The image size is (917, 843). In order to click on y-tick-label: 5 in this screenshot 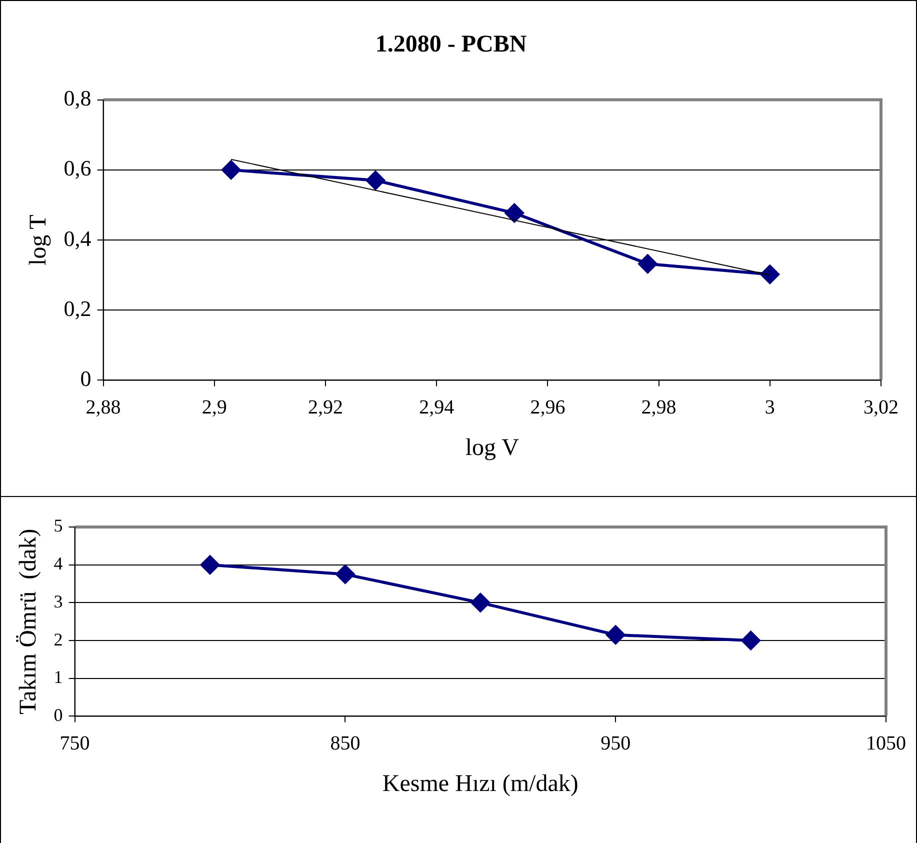, I will do `click(58, 526)`.